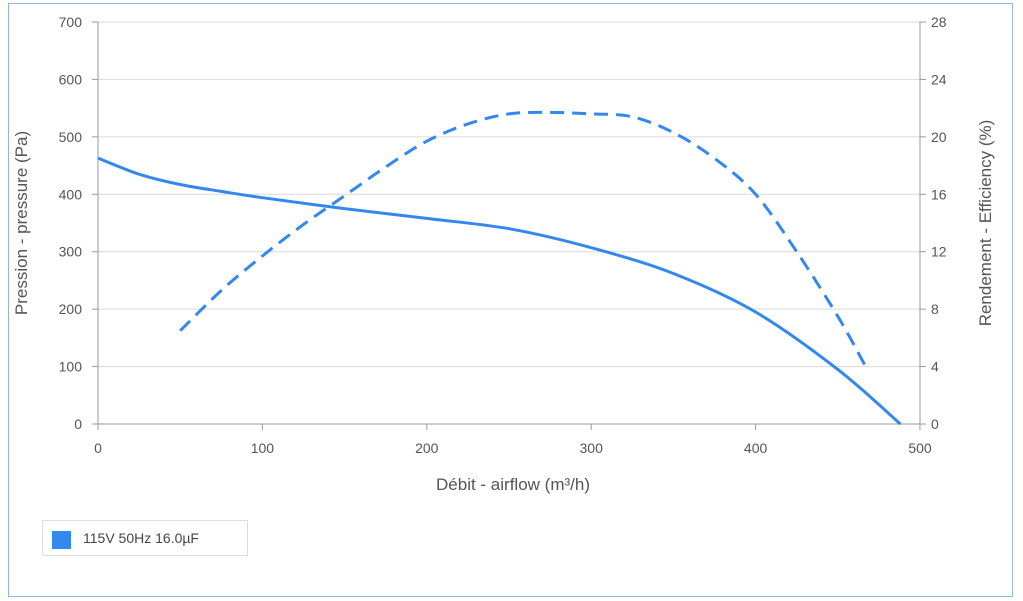 The image size is (1023, 601). What do you see at coordinates (427, 448) in the screenshot?
I see `x-tick-label: 200` at bounding box center [427, 448].